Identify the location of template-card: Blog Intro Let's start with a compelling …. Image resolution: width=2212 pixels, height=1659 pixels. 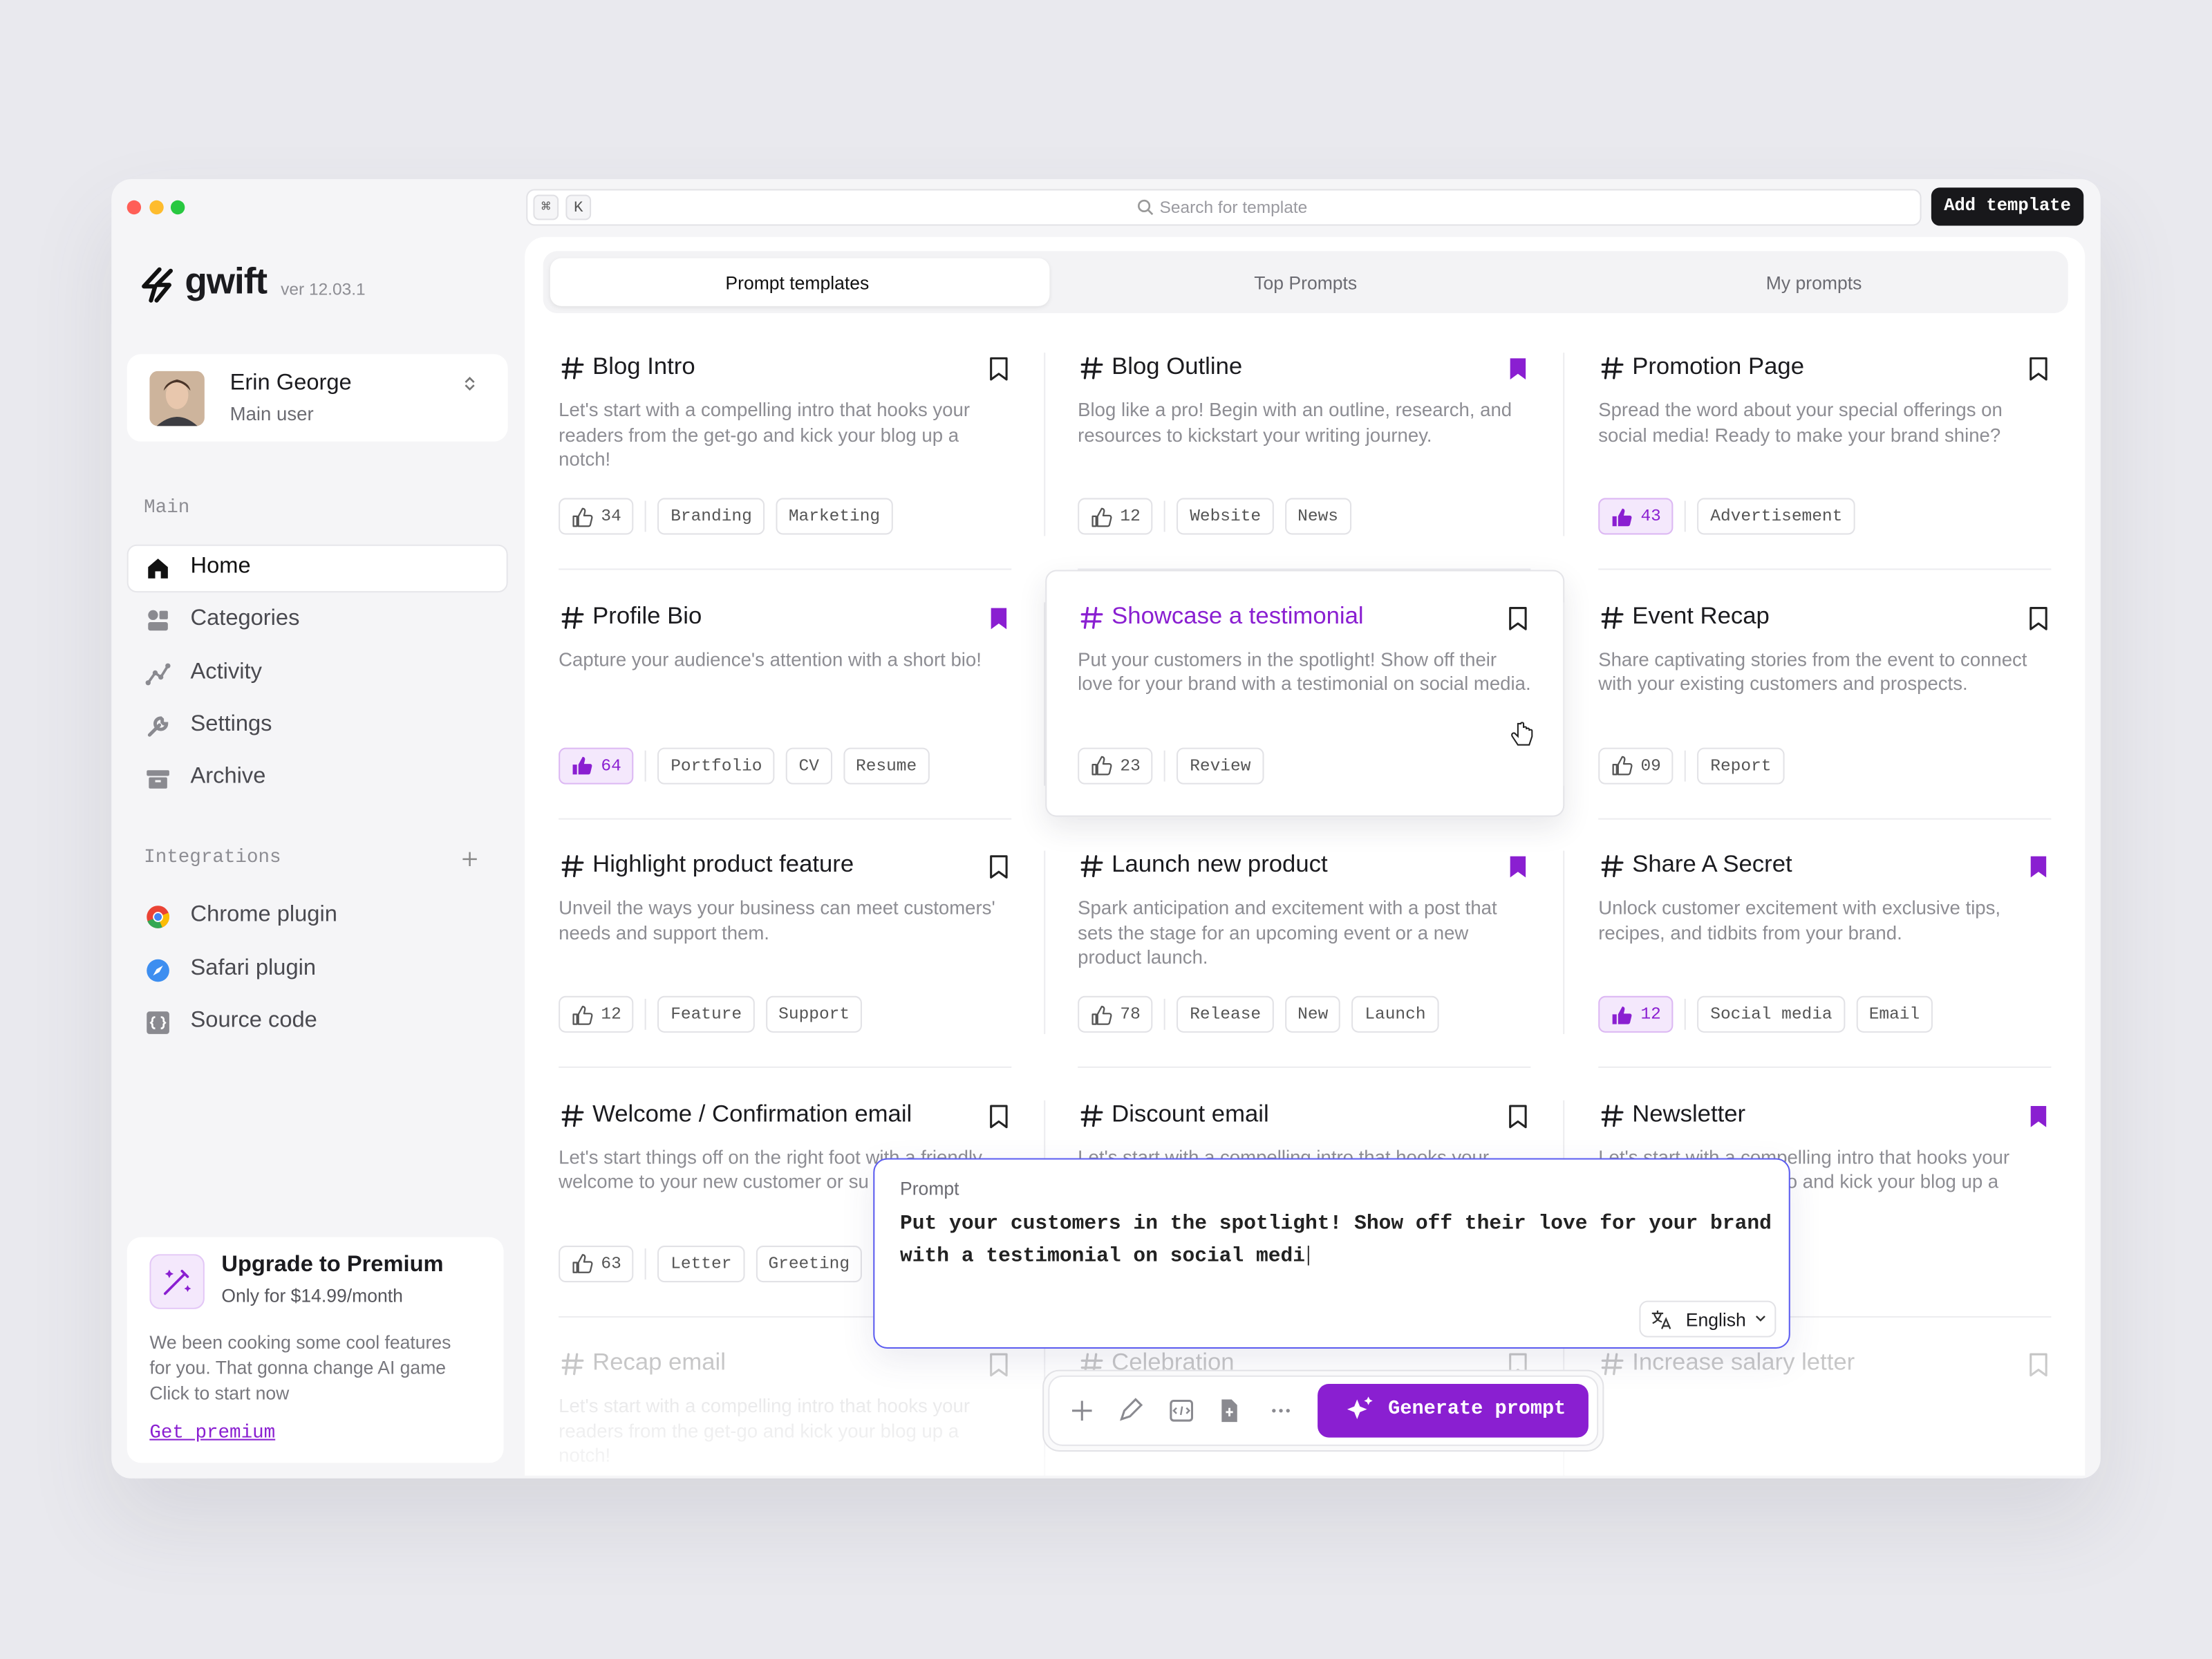
(786, 459).